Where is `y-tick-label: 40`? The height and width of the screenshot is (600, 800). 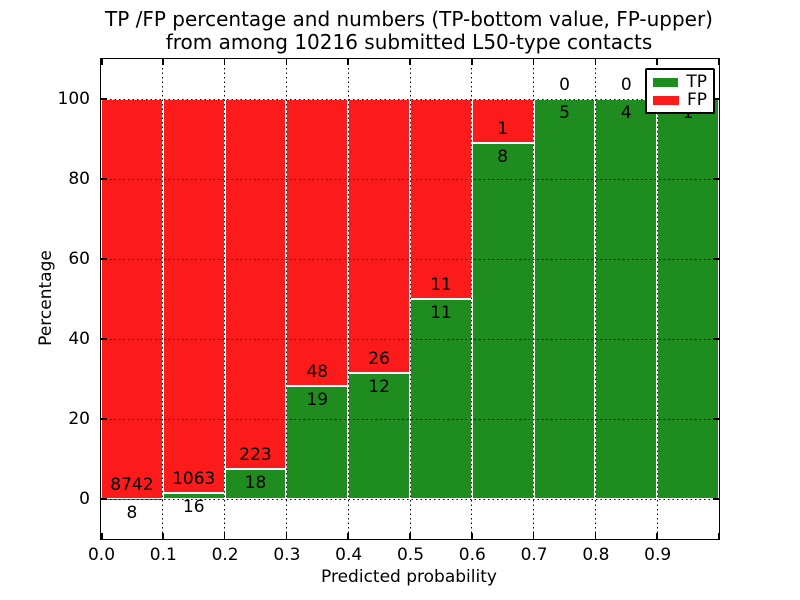
y-tick-label: 40 is located at coordinates (79, 339).